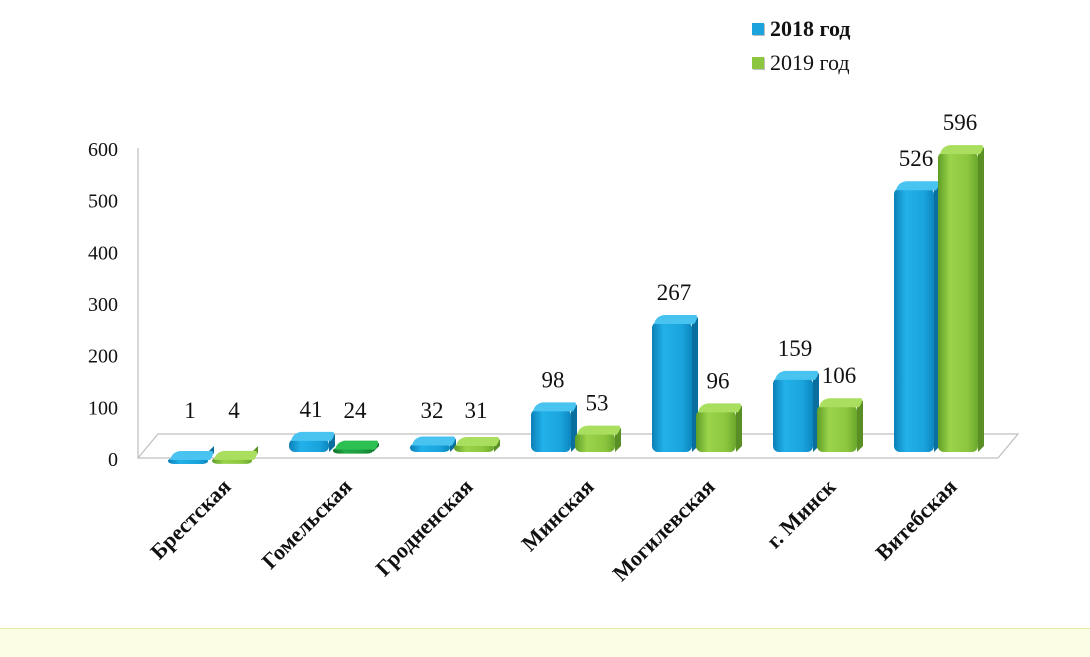  I want to click on data-label: 106, so click(839, 375).